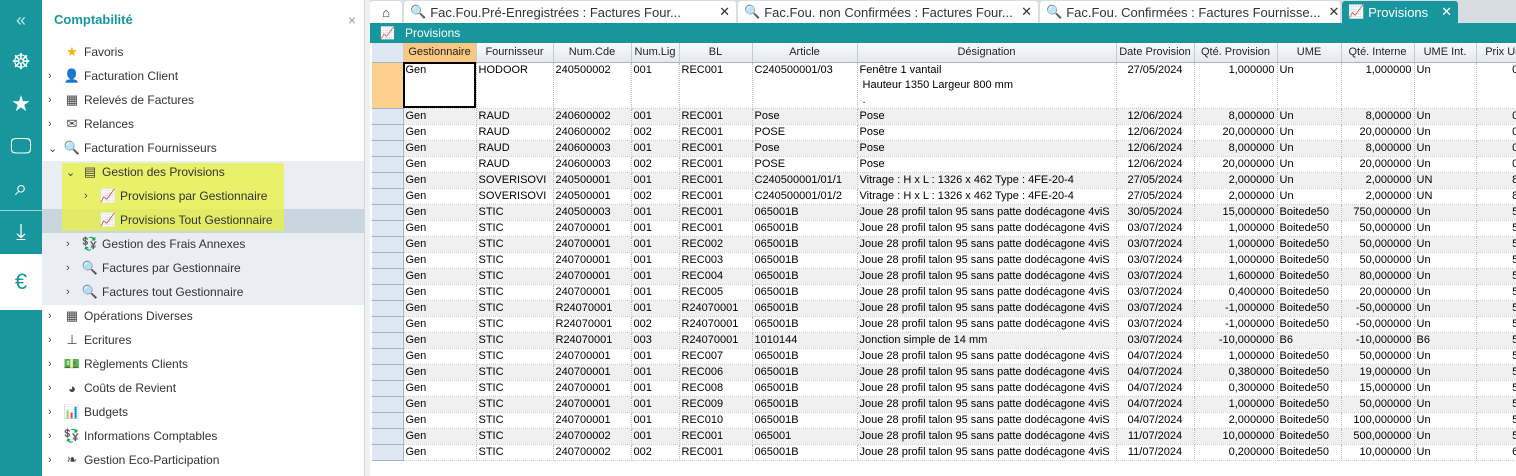  What do you see at coordinates (1236, 260) in the screenshot?
I see `table-cell: 1,000000` at bounding box center [1236, 260].